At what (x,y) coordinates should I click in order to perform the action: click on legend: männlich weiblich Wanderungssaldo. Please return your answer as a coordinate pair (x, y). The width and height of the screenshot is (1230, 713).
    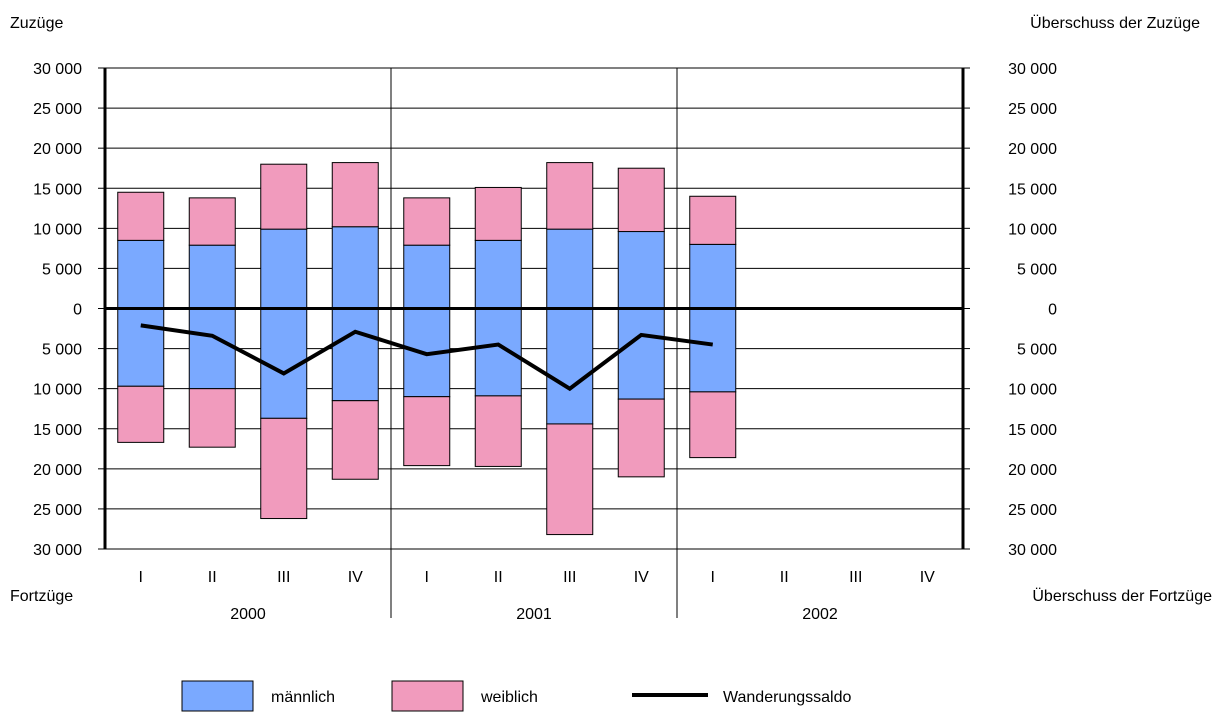
    Looking at the image, I should click on (516, 696).